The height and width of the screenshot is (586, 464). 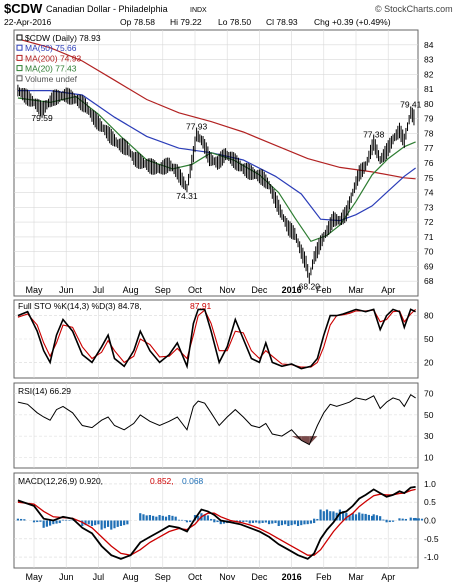 I want to click on price-annotation: 79.59, so click(x=42, y=118).